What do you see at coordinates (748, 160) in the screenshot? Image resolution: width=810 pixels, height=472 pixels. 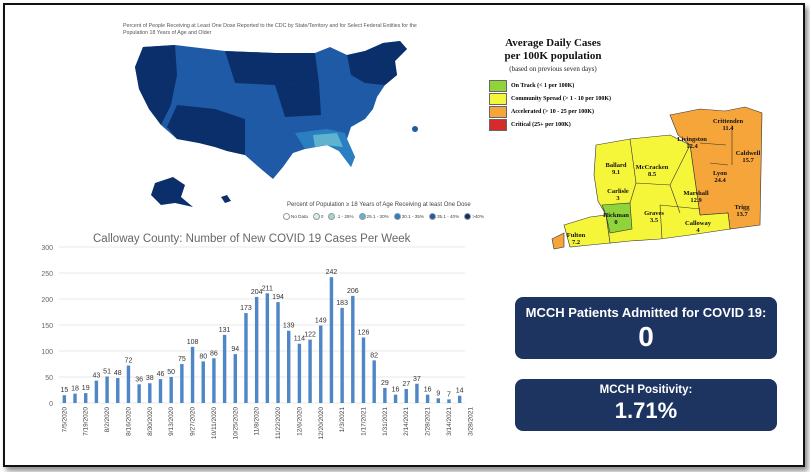 I see `county-value-label: 15.7` at bounding box center [748, 160].